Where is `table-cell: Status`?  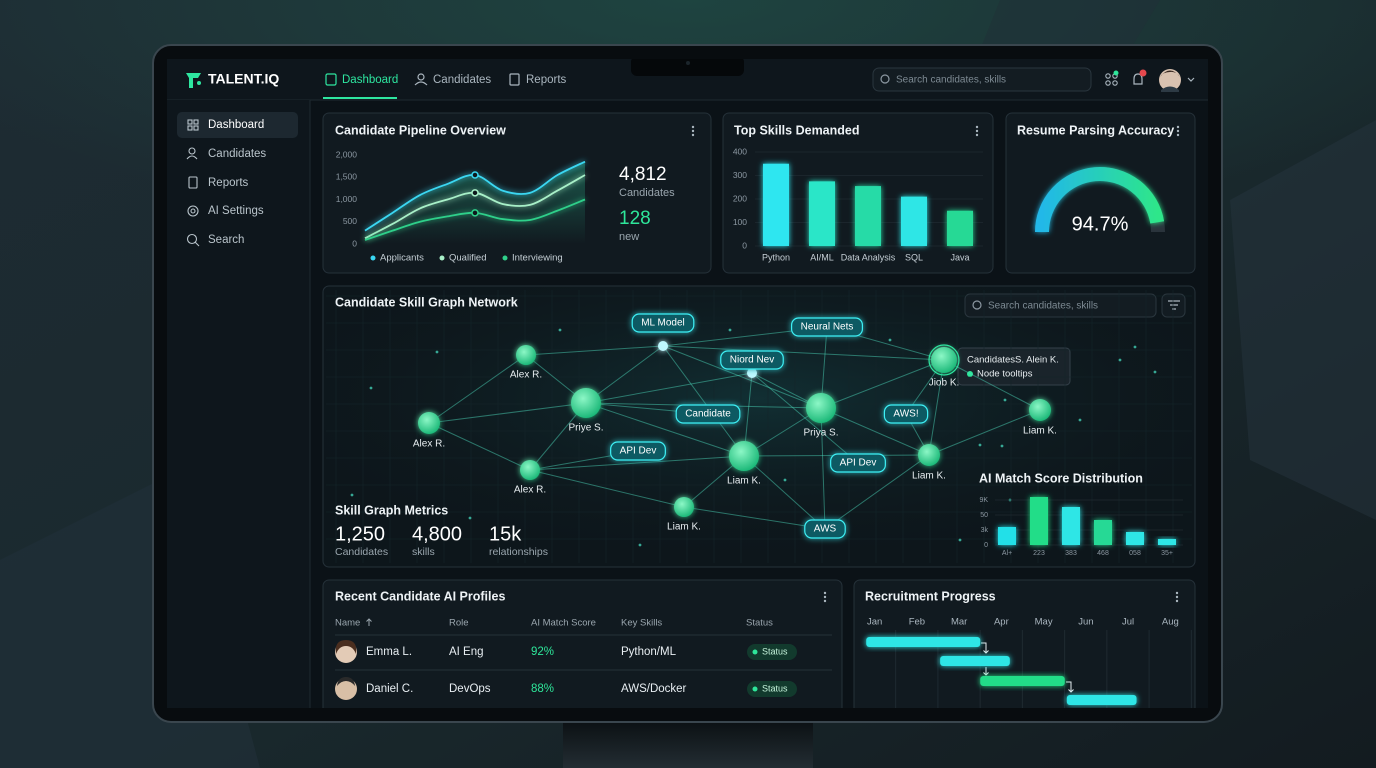
table-cell: Status is located at coordinates (775, 688).